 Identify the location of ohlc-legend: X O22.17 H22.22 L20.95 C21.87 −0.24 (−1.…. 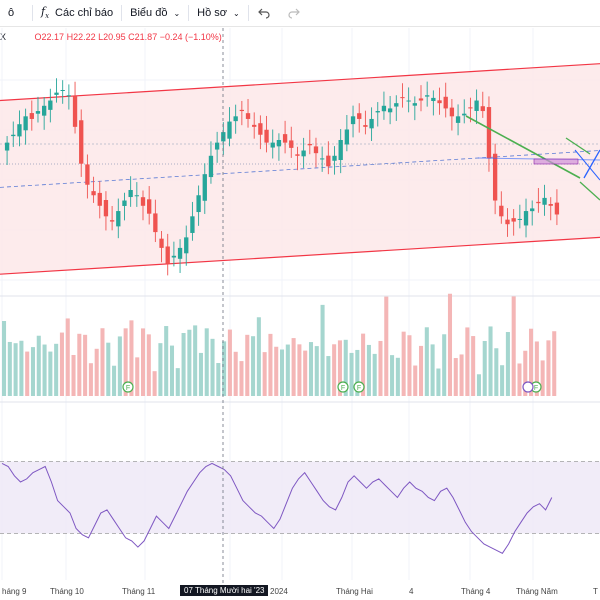
(111, 37).